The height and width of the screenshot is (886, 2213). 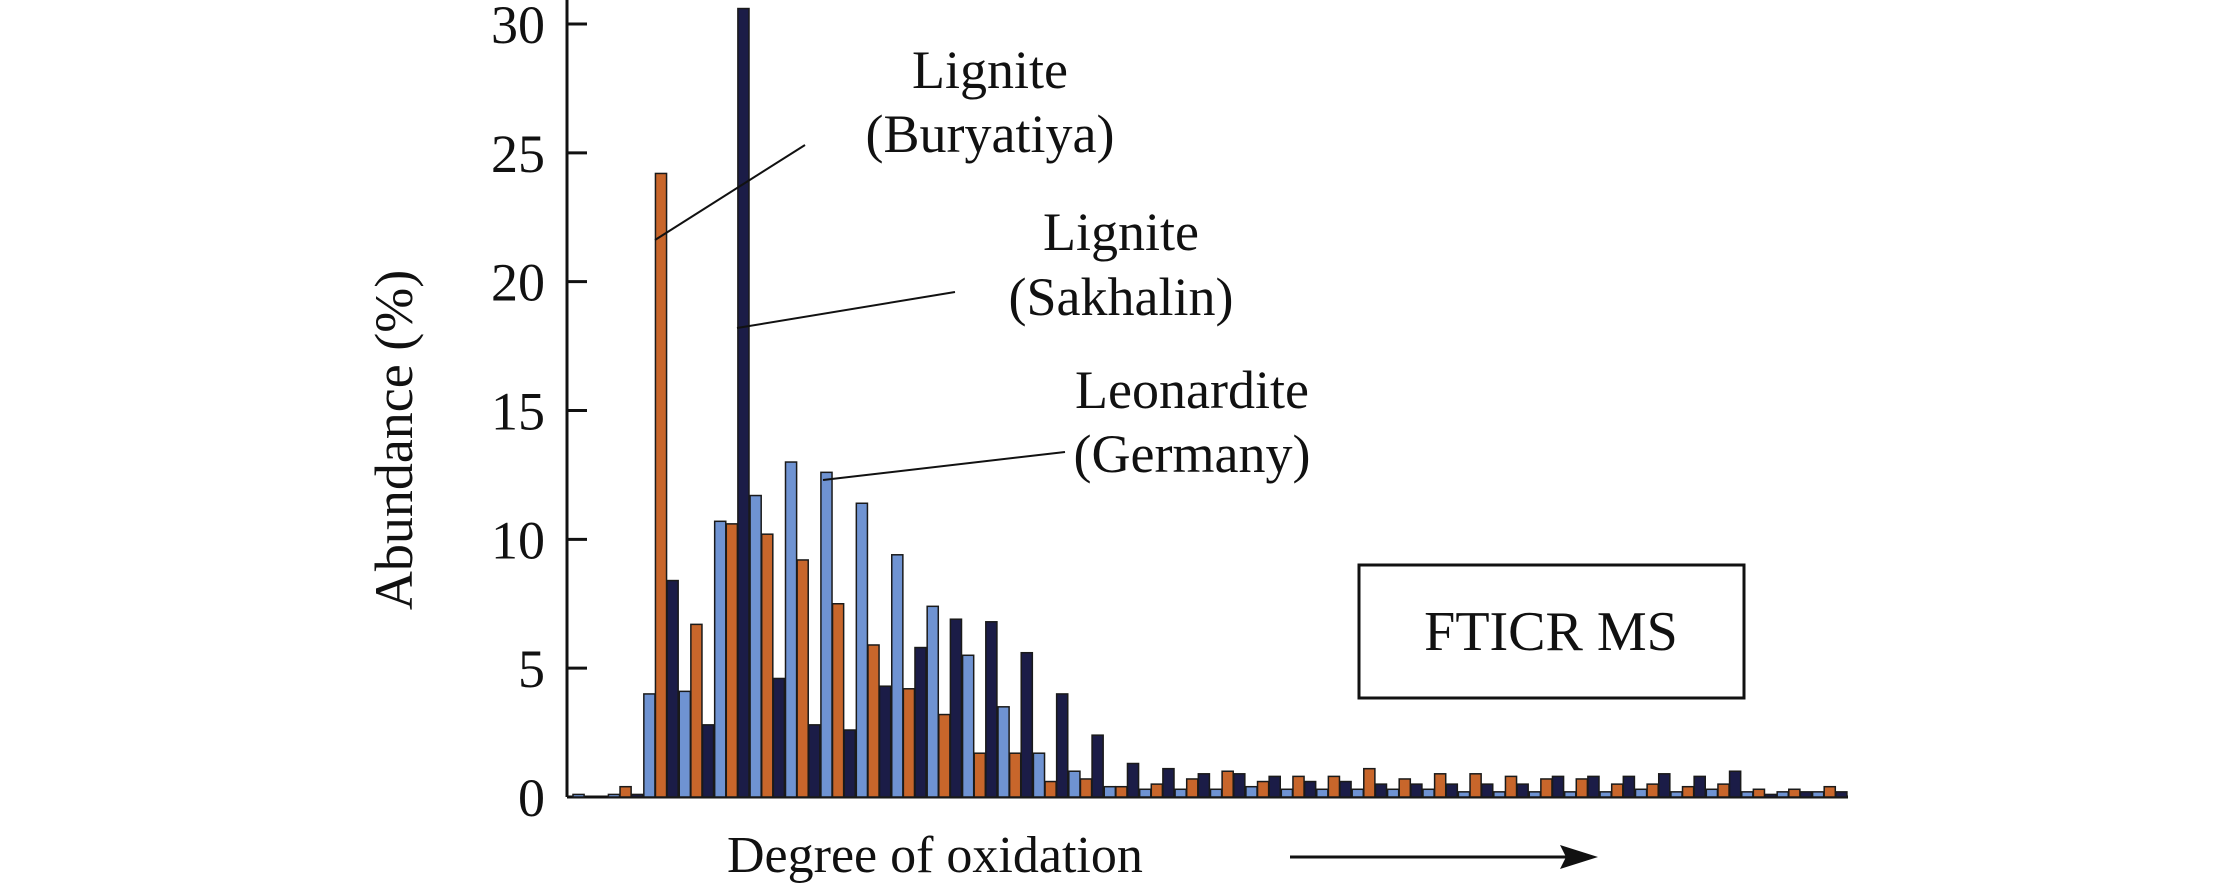 I want to click on annotation-germany-line1: Leonardite, so click(x=1192, y=390).